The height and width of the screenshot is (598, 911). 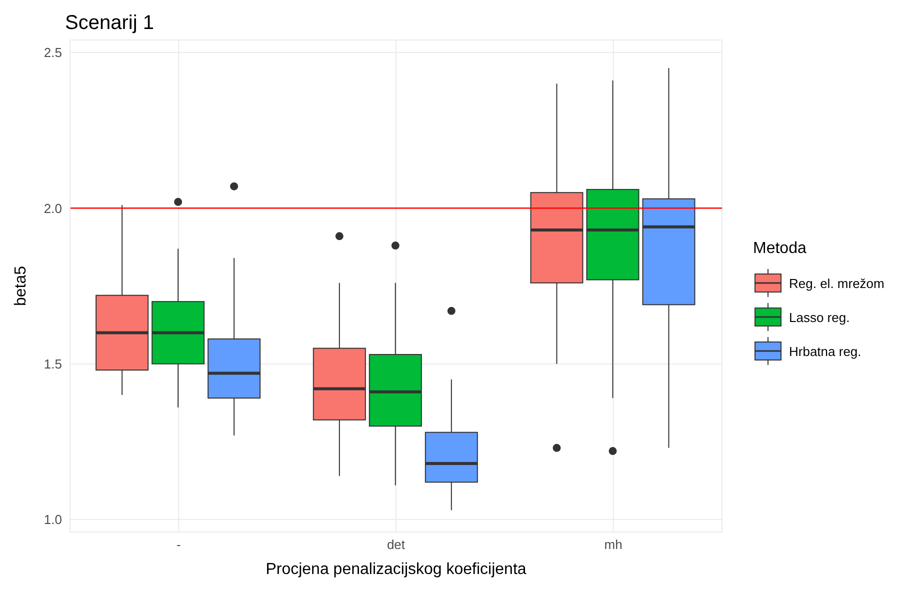 What do you see at coordinates (53, 364) in the screenshot?
I see `y-tick-label: 1.5` at bounding box center [53, 364].